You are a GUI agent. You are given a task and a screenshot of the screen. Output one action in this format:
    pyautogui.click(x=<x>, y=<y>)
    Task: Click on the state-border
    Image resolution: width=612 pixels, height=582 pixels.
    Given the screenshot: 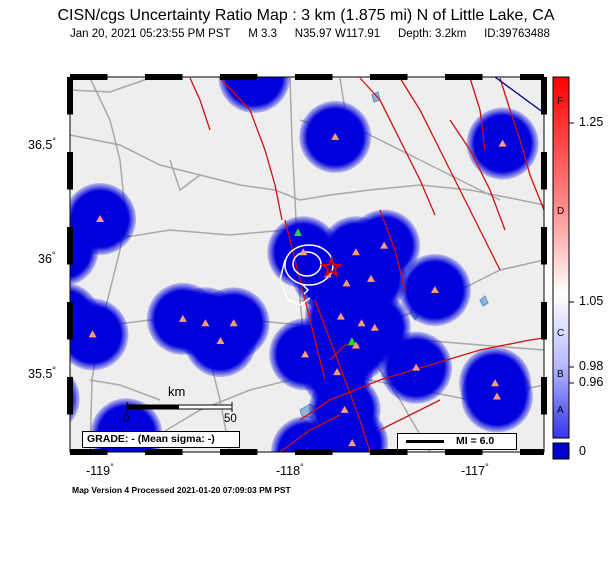 What is the action you would take?
    pyautogui.click(x=519, y=95)
    